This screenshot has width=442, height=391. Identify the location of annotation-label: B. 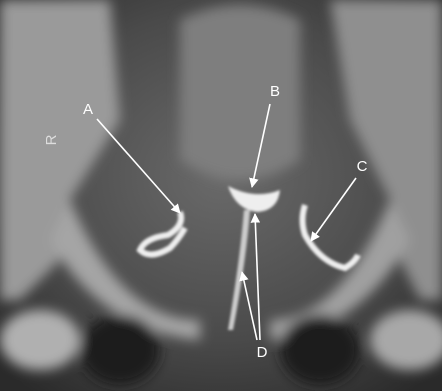
(275, 91).